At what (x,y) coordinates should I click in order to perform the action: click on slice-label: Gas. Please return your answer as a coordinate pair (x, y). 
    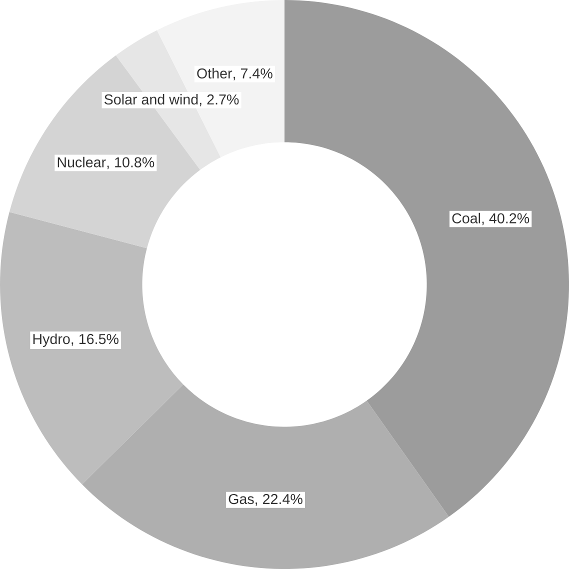
    Looking at the image, I should click on (241, 499).